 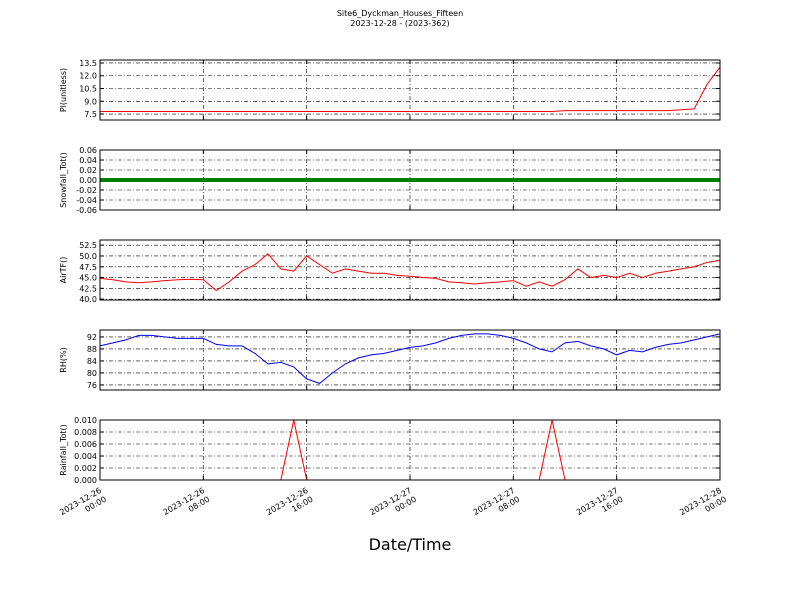 What do you see at coordinates (88, 89) in the screenshot?
I see `y-tick-label: 10.5` at bounding box center [88, 89].